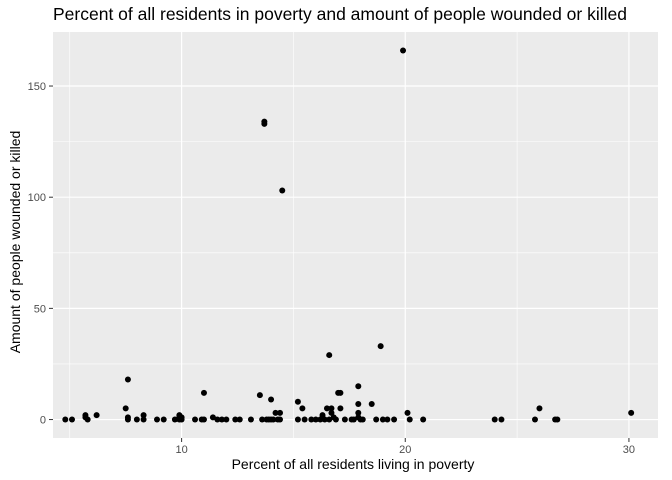 The width and height of the screenshot is (672, 480). Describe the element at coordinates (15, 242) in the screenshot. I see `y-axis-label: Amount of people wounded or killed` at that location.